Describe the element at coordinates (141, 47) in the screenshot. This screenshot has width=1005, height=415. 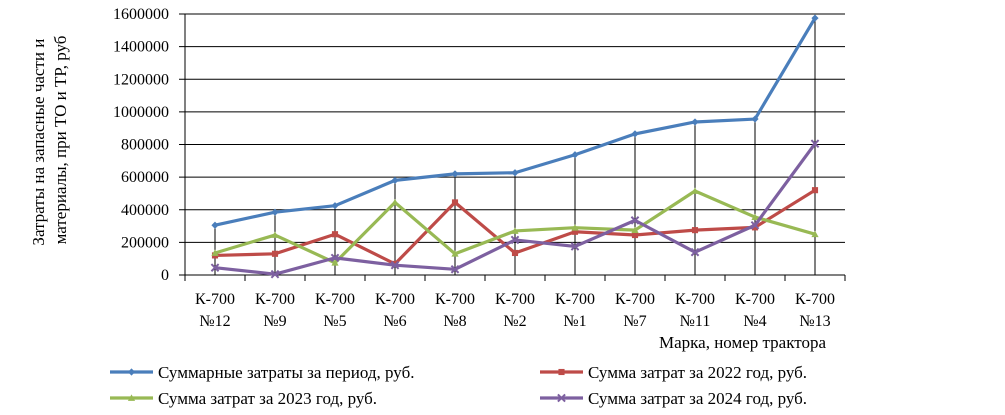
I see `y-tick-label: 1400000` at that location.